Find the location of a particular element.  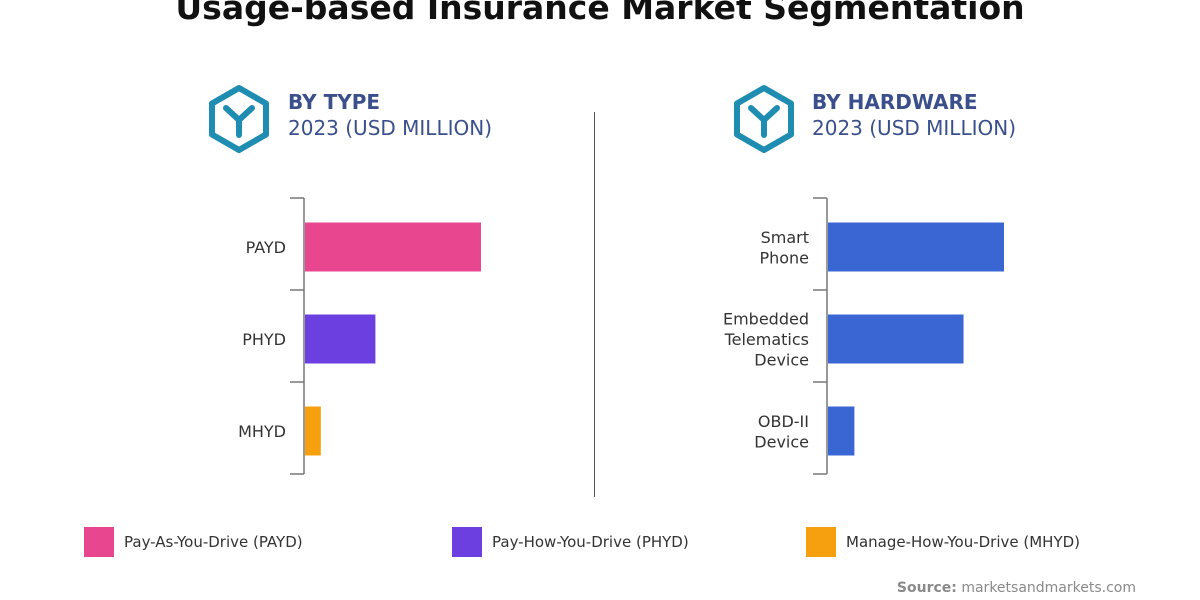

type-bar-chart: PAYD PHYD MHYD is located at coordinates (359, 336).